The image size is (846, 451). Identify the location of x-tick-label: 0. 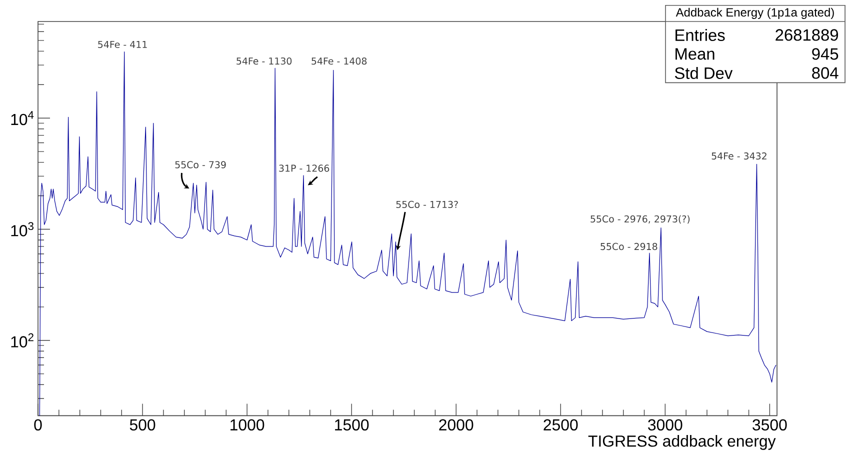
(38, 425).